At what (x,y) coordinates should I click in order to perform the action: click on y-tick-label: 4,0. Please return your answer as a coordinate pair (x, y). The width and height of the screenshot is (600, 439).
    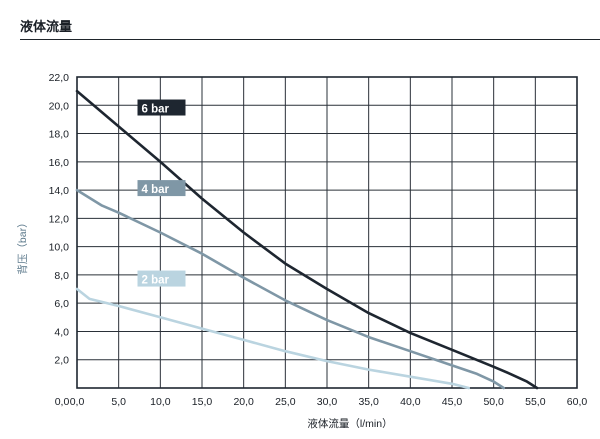
    Looking at the image, I should click on (61, 332).